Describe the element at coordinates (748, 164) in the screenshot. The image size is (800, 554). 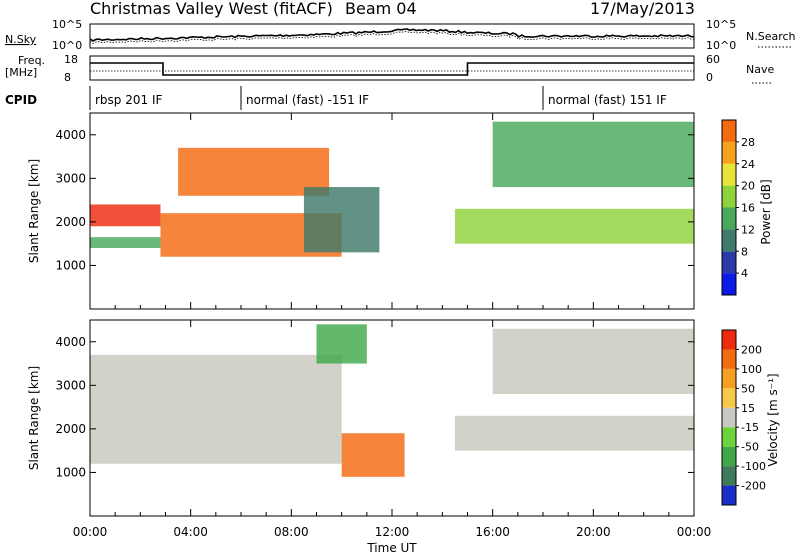
I see `power-cbar-tick-label: 24` at that location.